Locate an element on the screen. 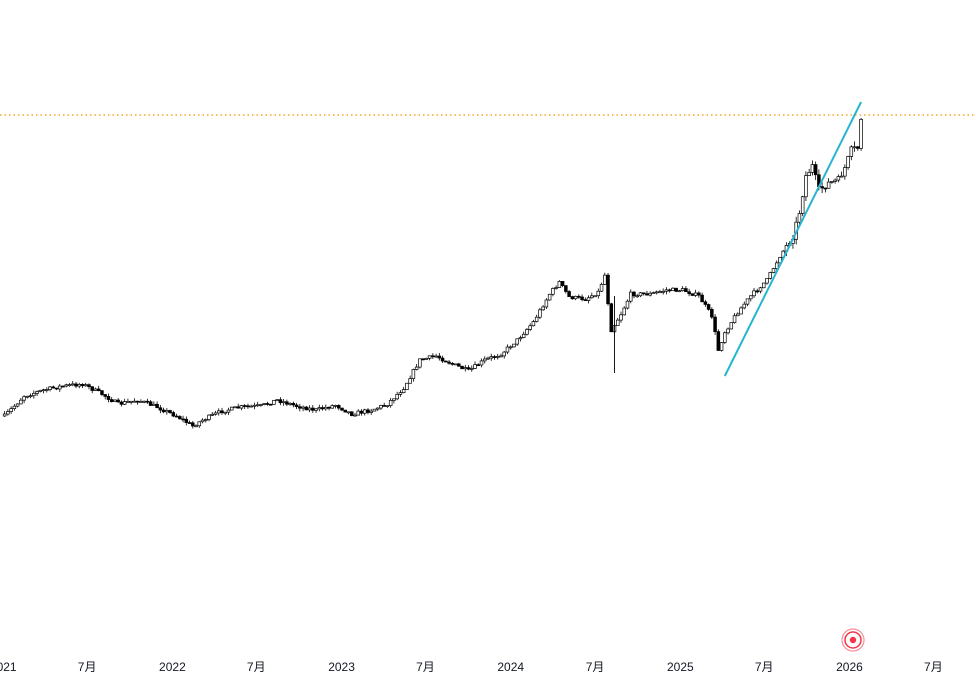 The width and height of the screenshot is (976, 678). trend-line is located at coordinates (792, 239).